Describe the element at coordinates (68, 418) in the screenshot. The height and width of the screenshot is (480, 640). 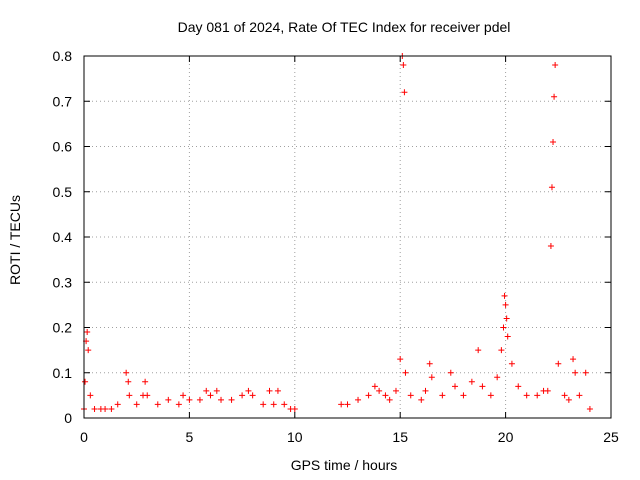
I see `y-tick-label: 0` at that location.